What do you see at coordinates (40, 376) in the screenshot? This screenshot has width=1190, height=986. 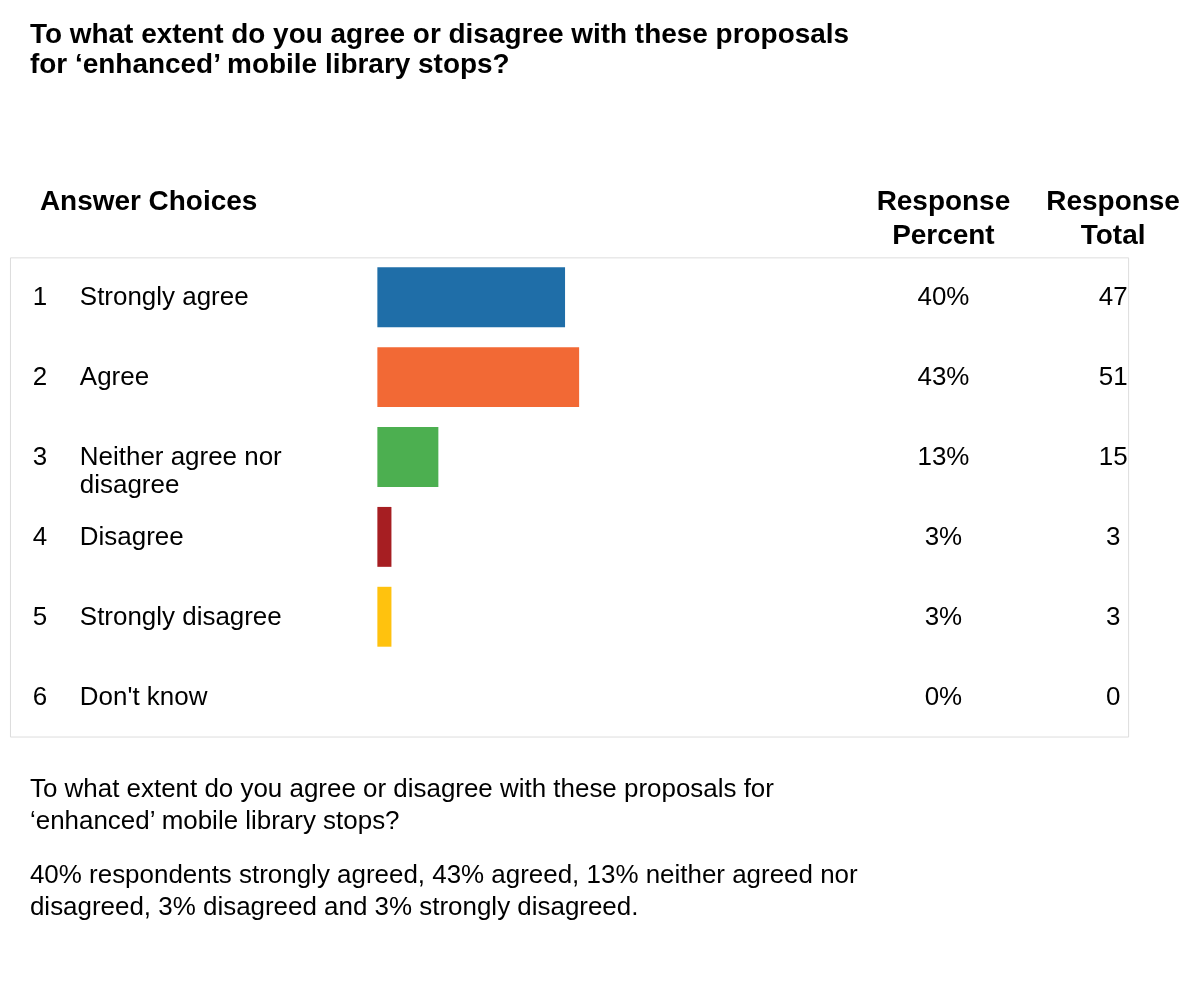 I see `text: 2` at bounding box center [40, 376].